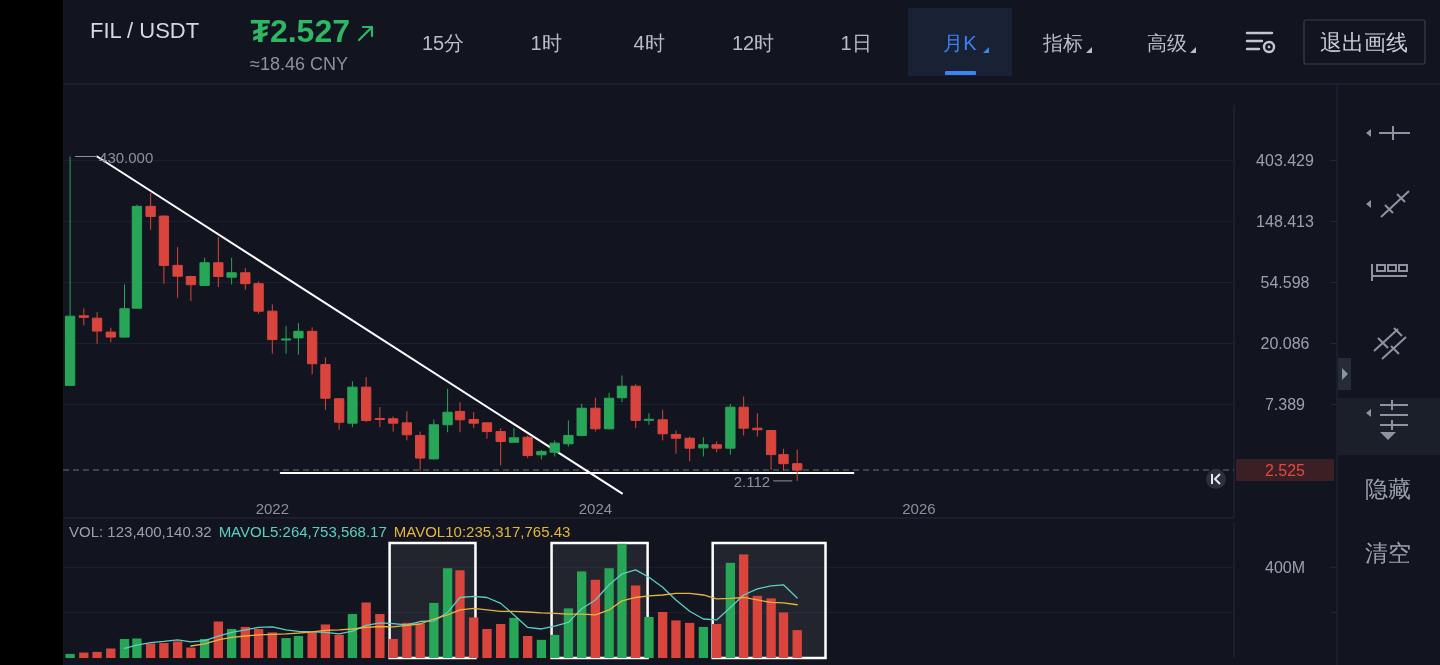 This screenshot has width=1440, height=665. I want to click on y-tick-label: 148.413, so click(1285, 221).